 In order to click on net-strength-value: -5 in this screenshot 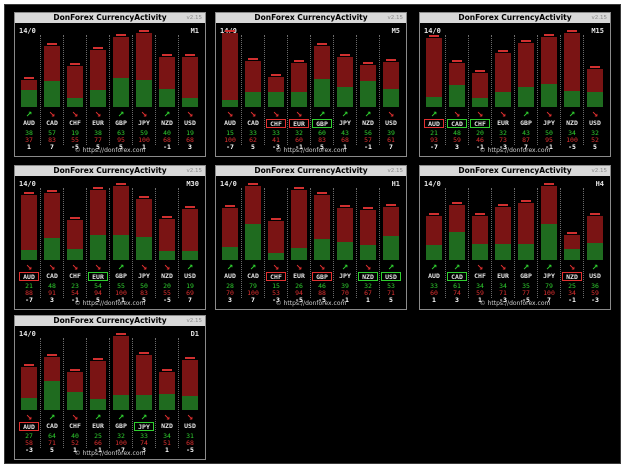, I will do `click(167, 300)`.